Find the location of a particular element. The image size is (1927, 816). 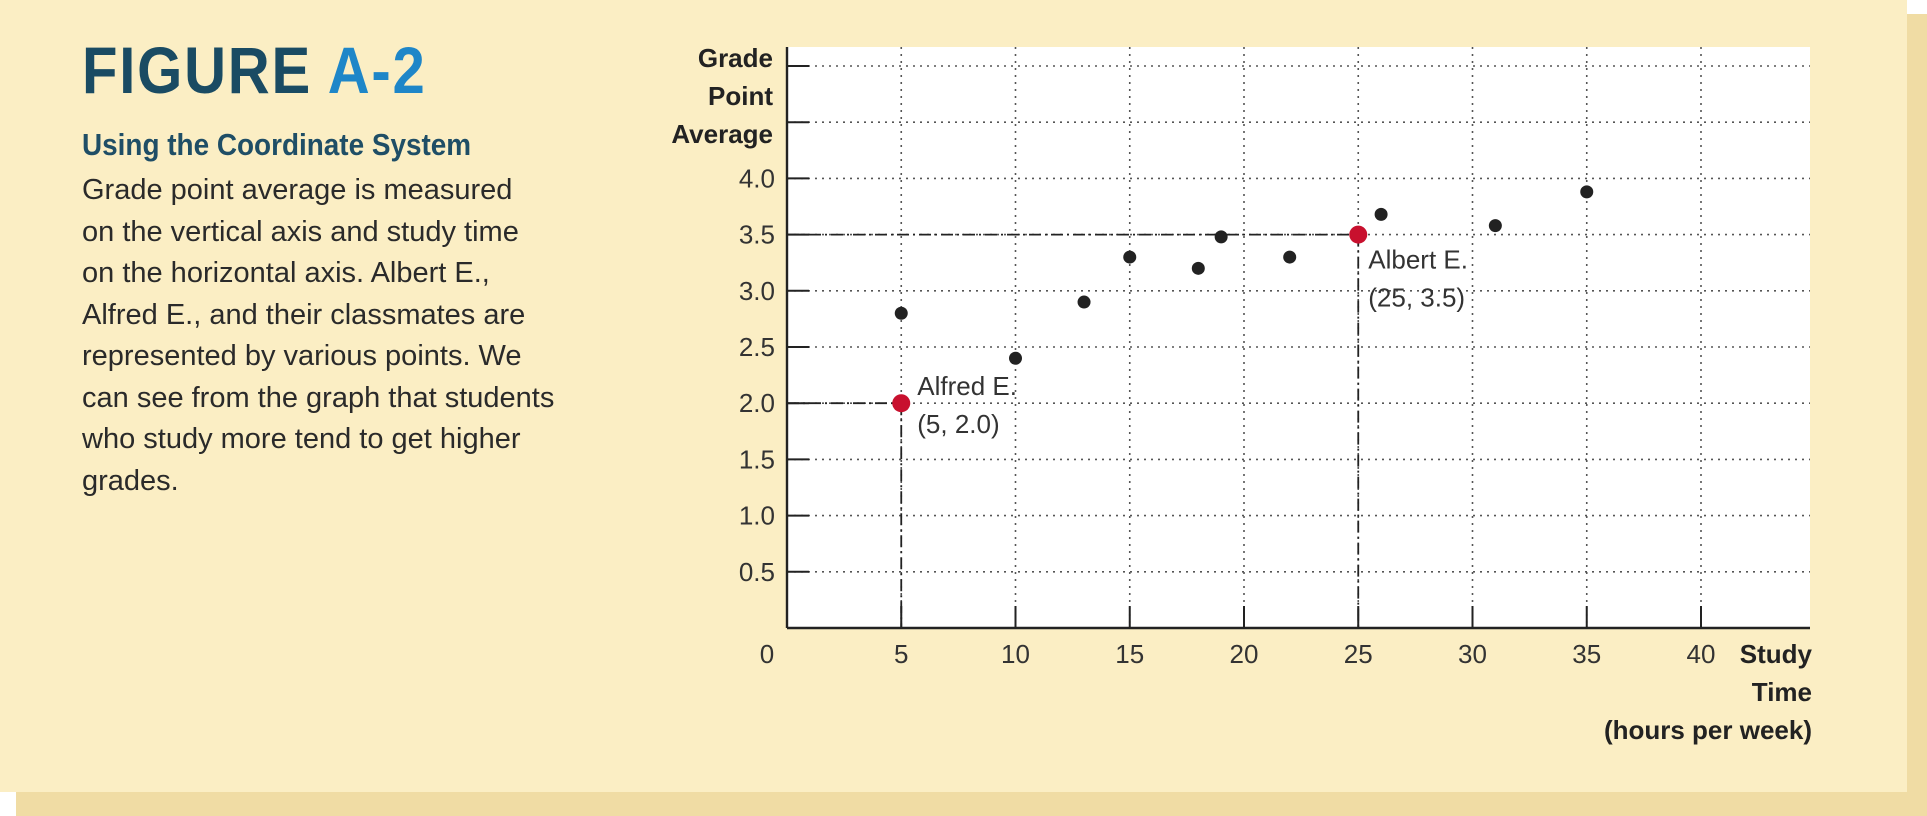

y-tick-label: 2.5 is located at coordinates (757, 347).